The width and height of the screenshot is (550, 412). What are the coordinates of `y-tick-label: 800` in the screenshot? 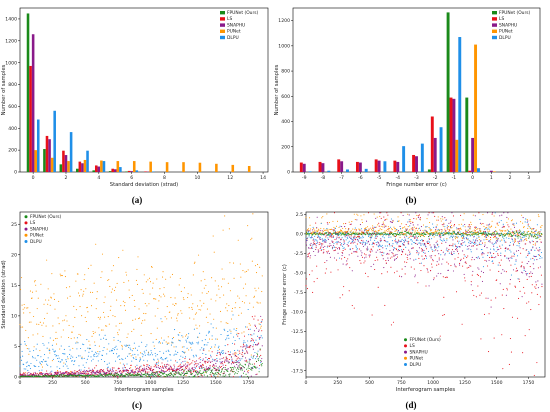 It's located at (12, 85).